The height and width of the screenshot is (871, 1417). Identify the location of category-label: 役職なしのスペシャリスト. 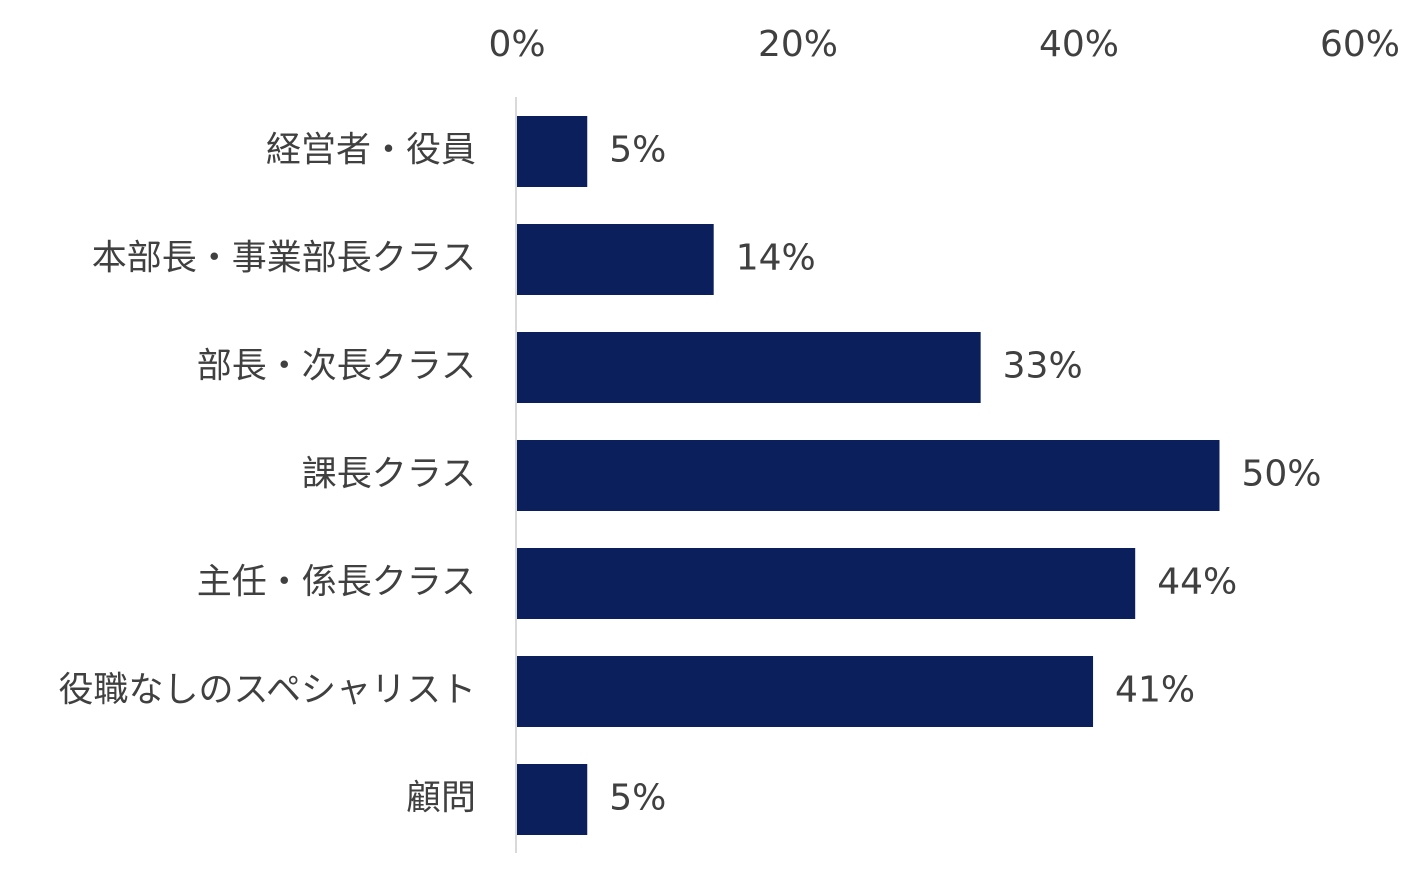
(267, 691).